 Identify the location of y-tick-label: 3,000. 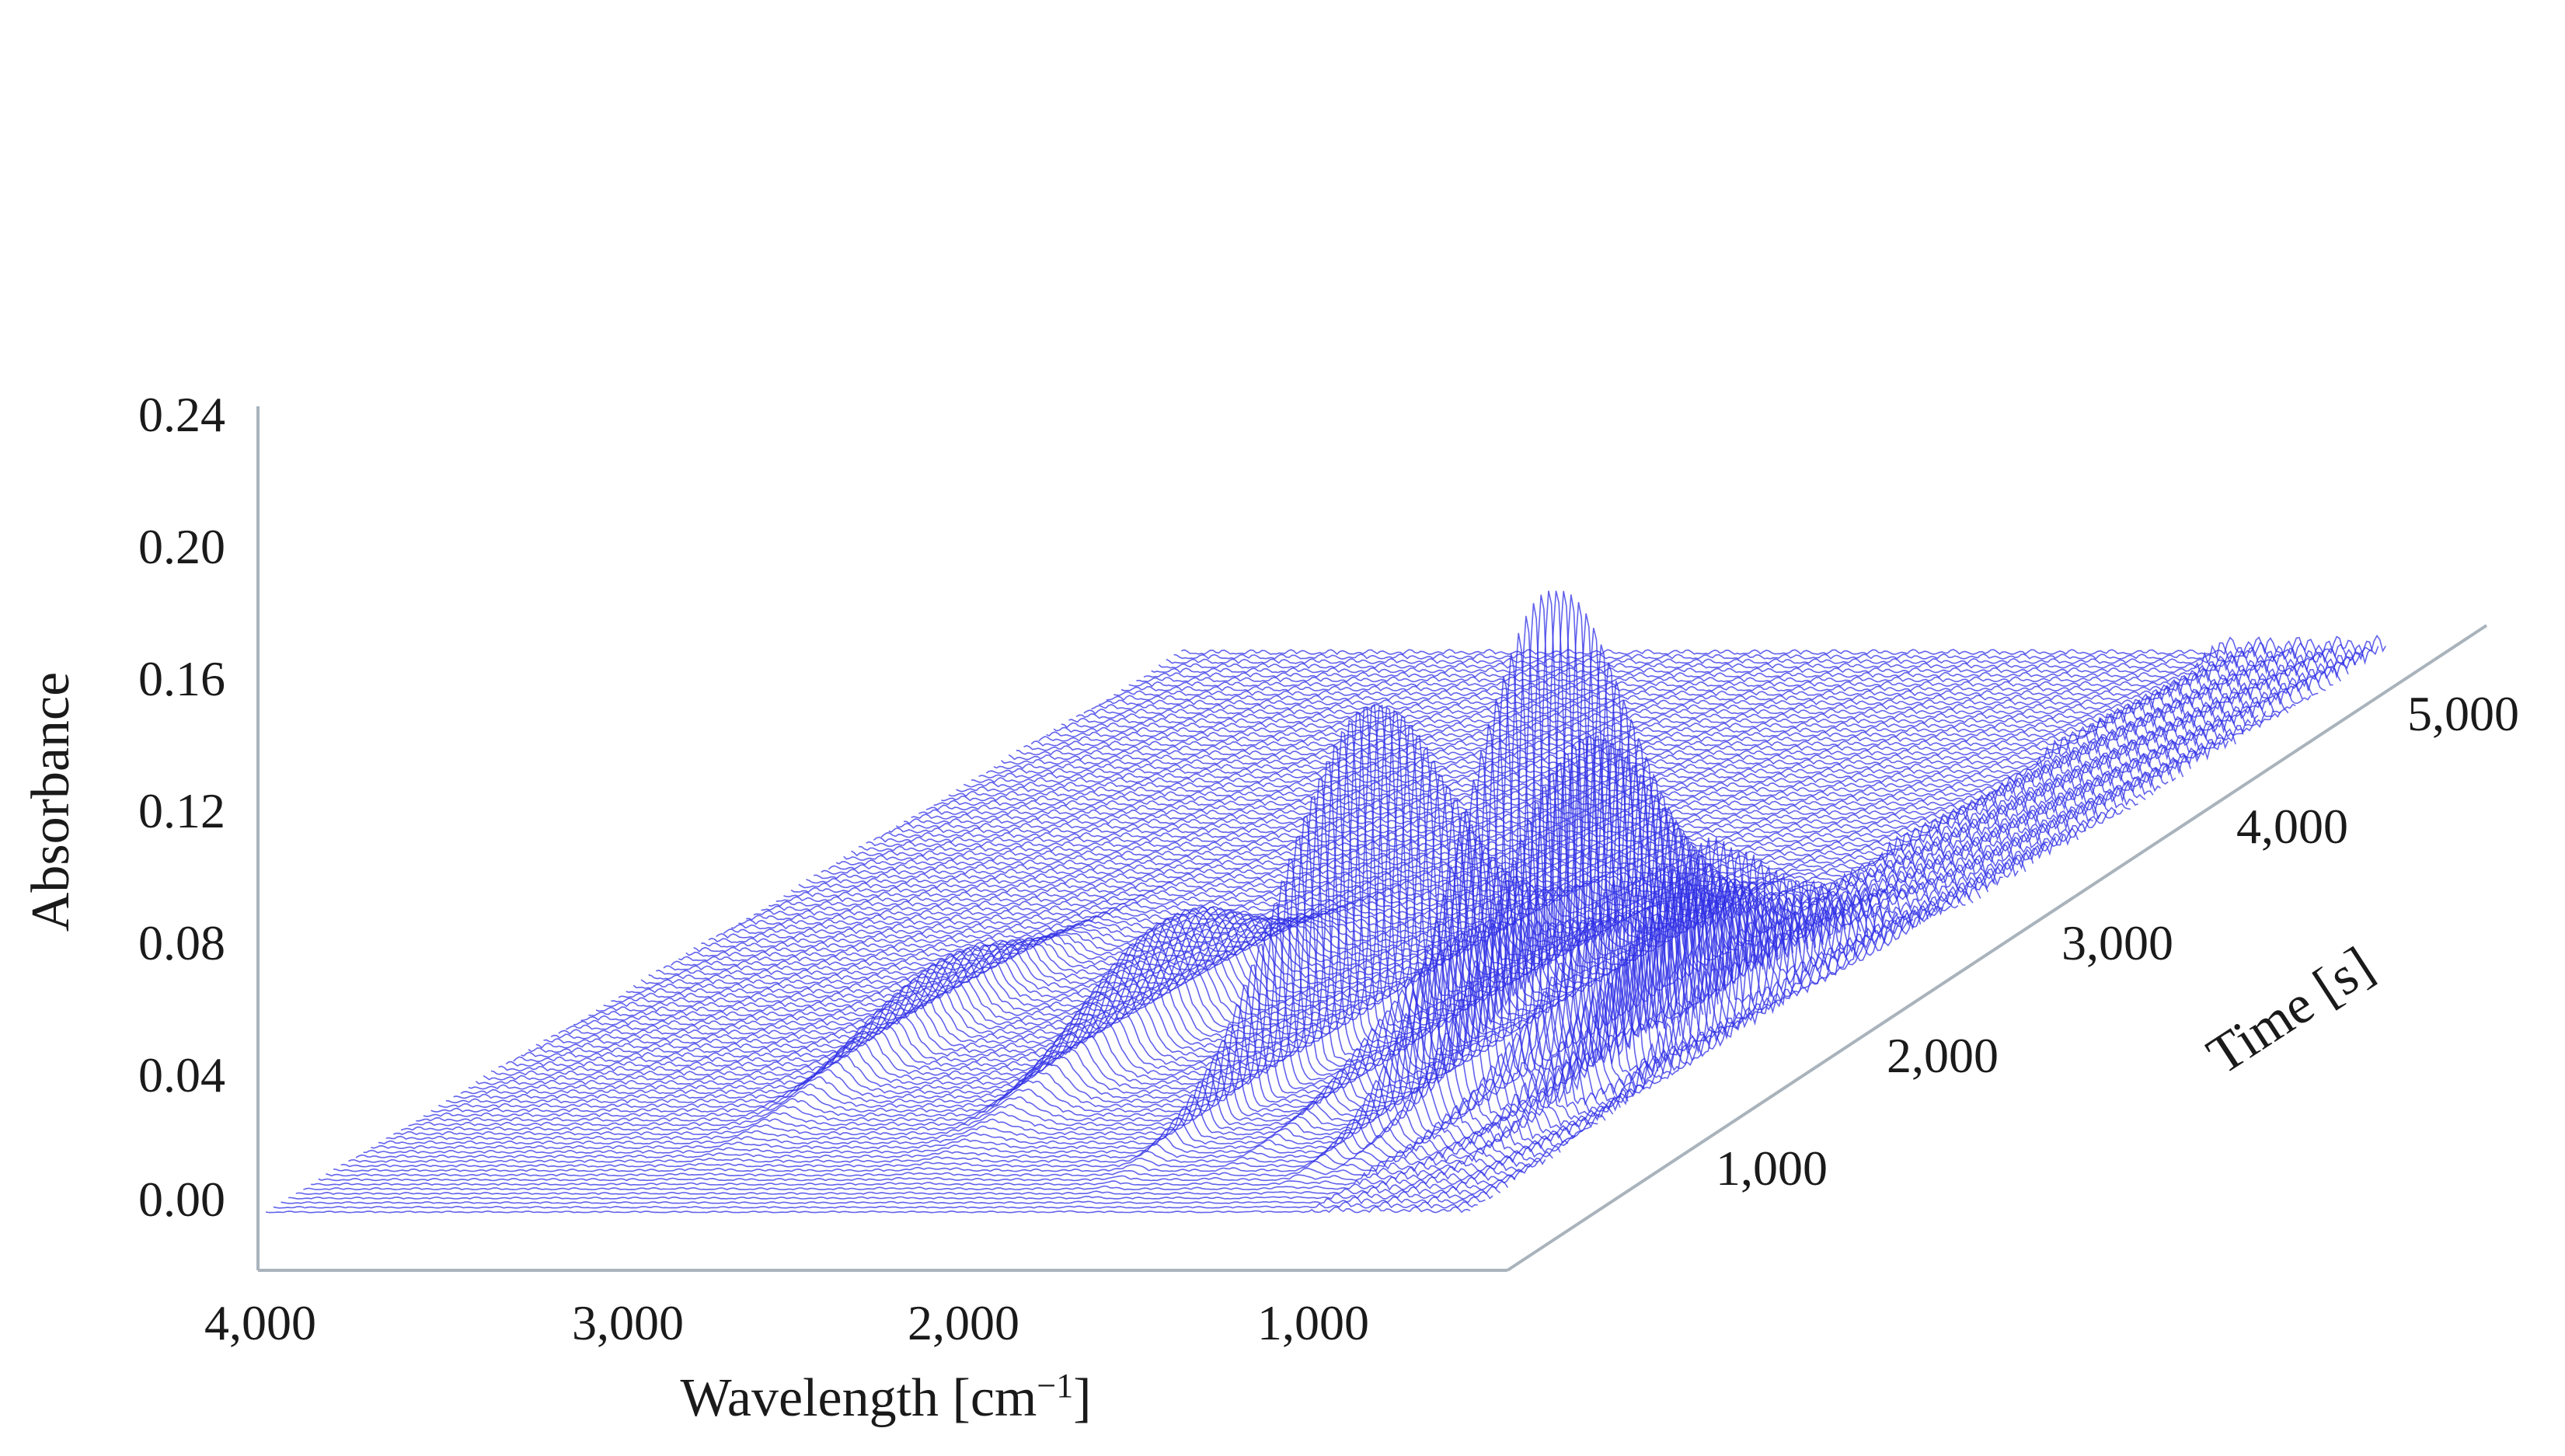
(2117, 943).